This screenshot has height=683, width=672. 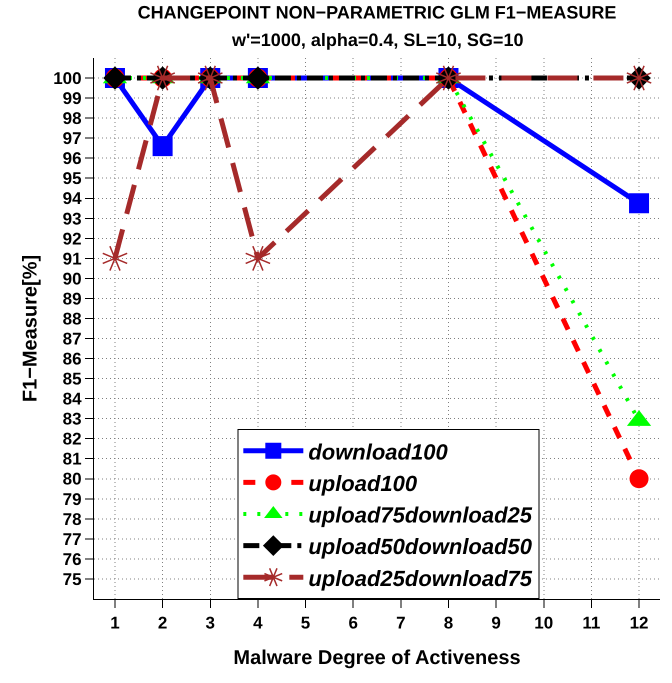 I want to click on y-tick-label: 86, so click(x=72, y=359).